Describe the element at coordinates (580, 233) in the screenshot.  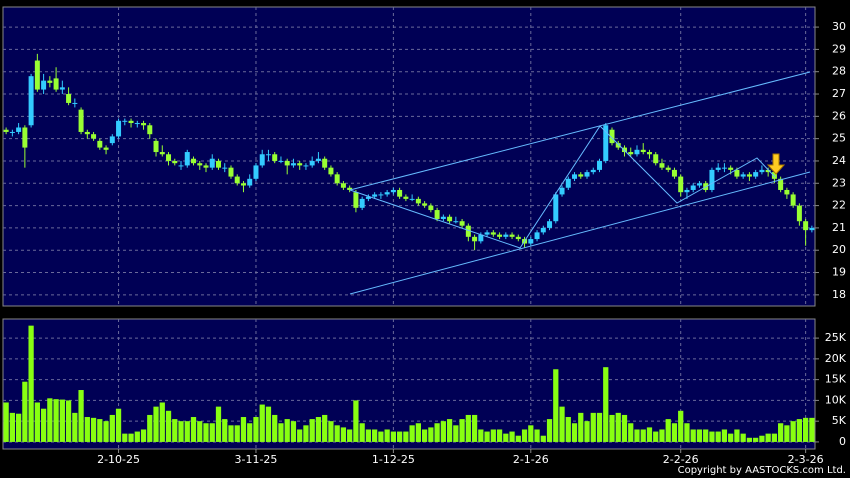
I see `channel-lower` at that location.